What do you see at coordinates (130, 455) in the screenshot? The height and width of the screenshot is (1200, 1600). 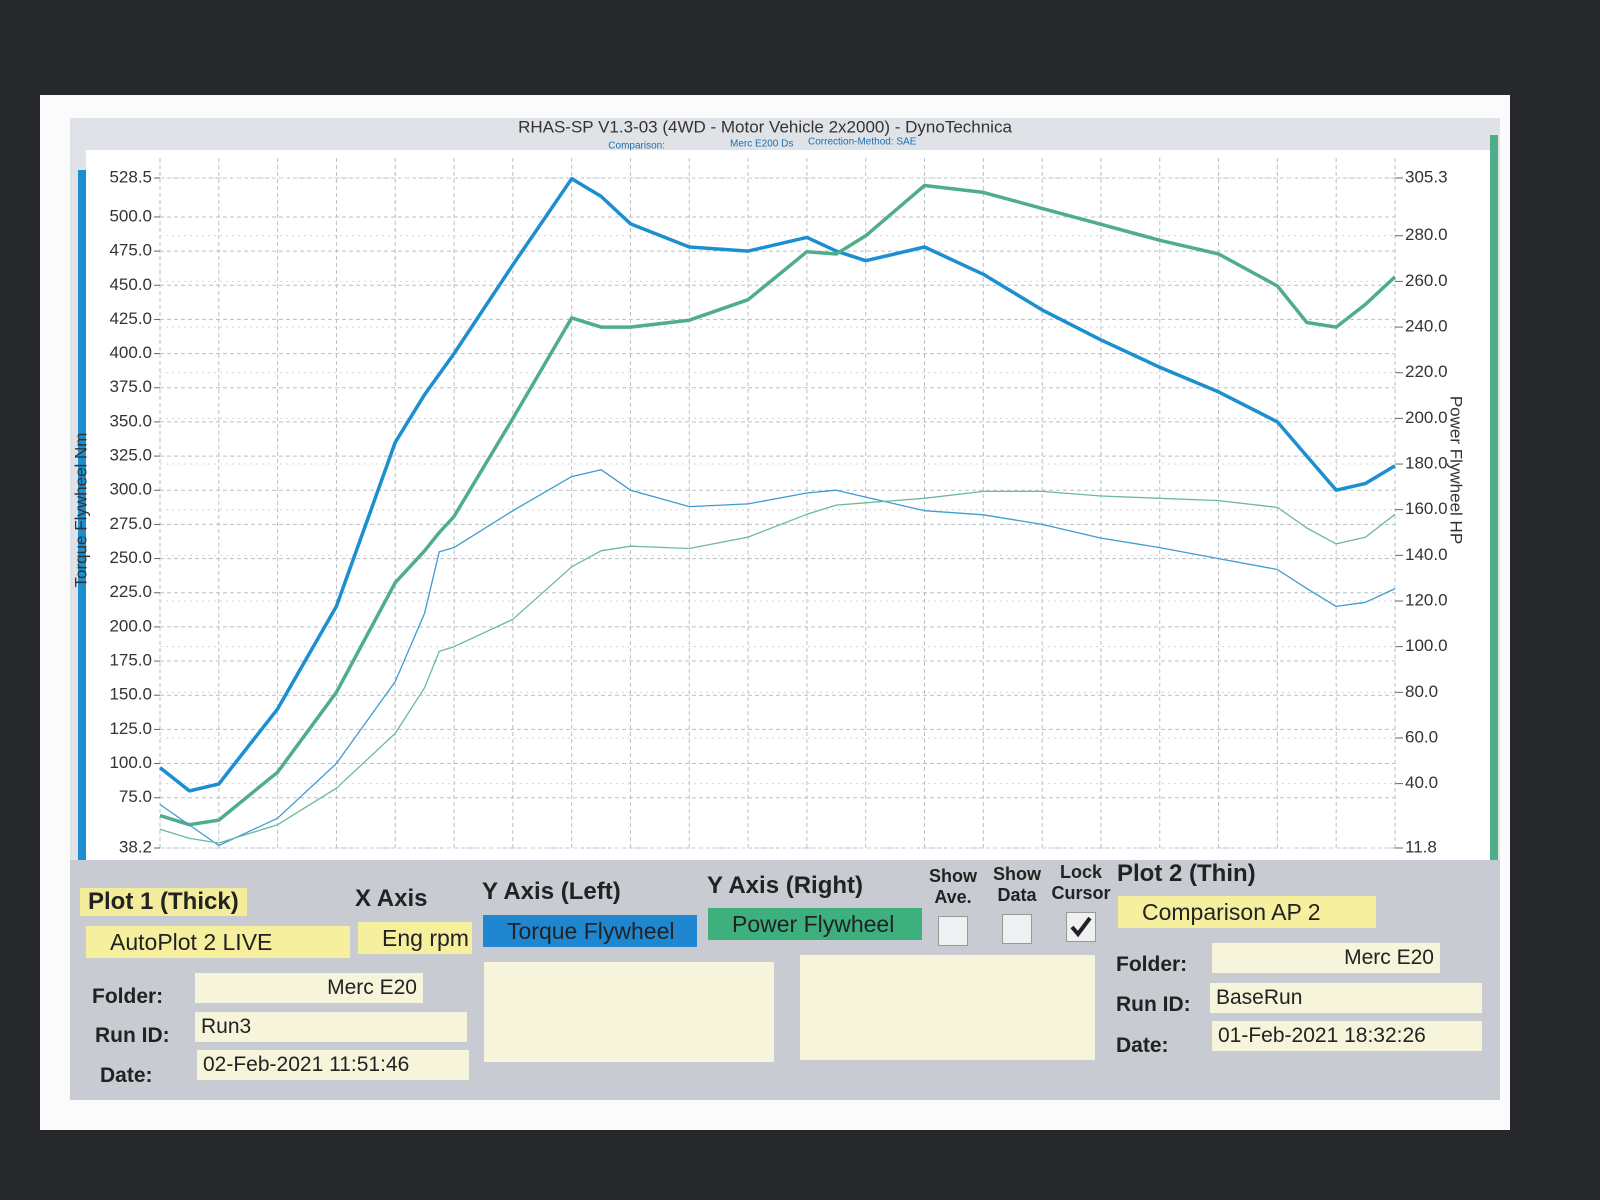 I see `y-tick-label: 325.0` at bounding box center [130, 455].